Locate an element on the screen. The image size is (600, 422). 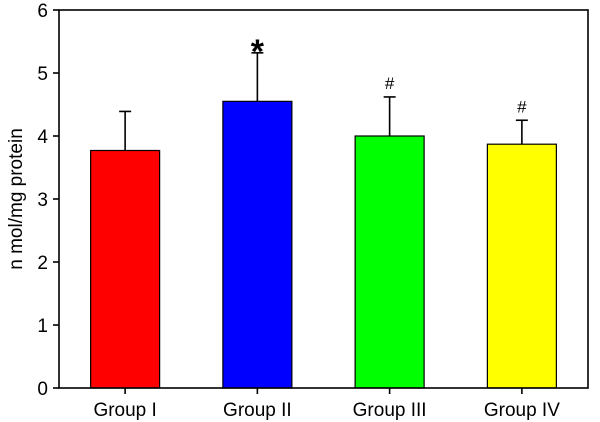
y-axis-ticks: 0 1 2 3 4 5 6 is located at coordinates (48, 200).